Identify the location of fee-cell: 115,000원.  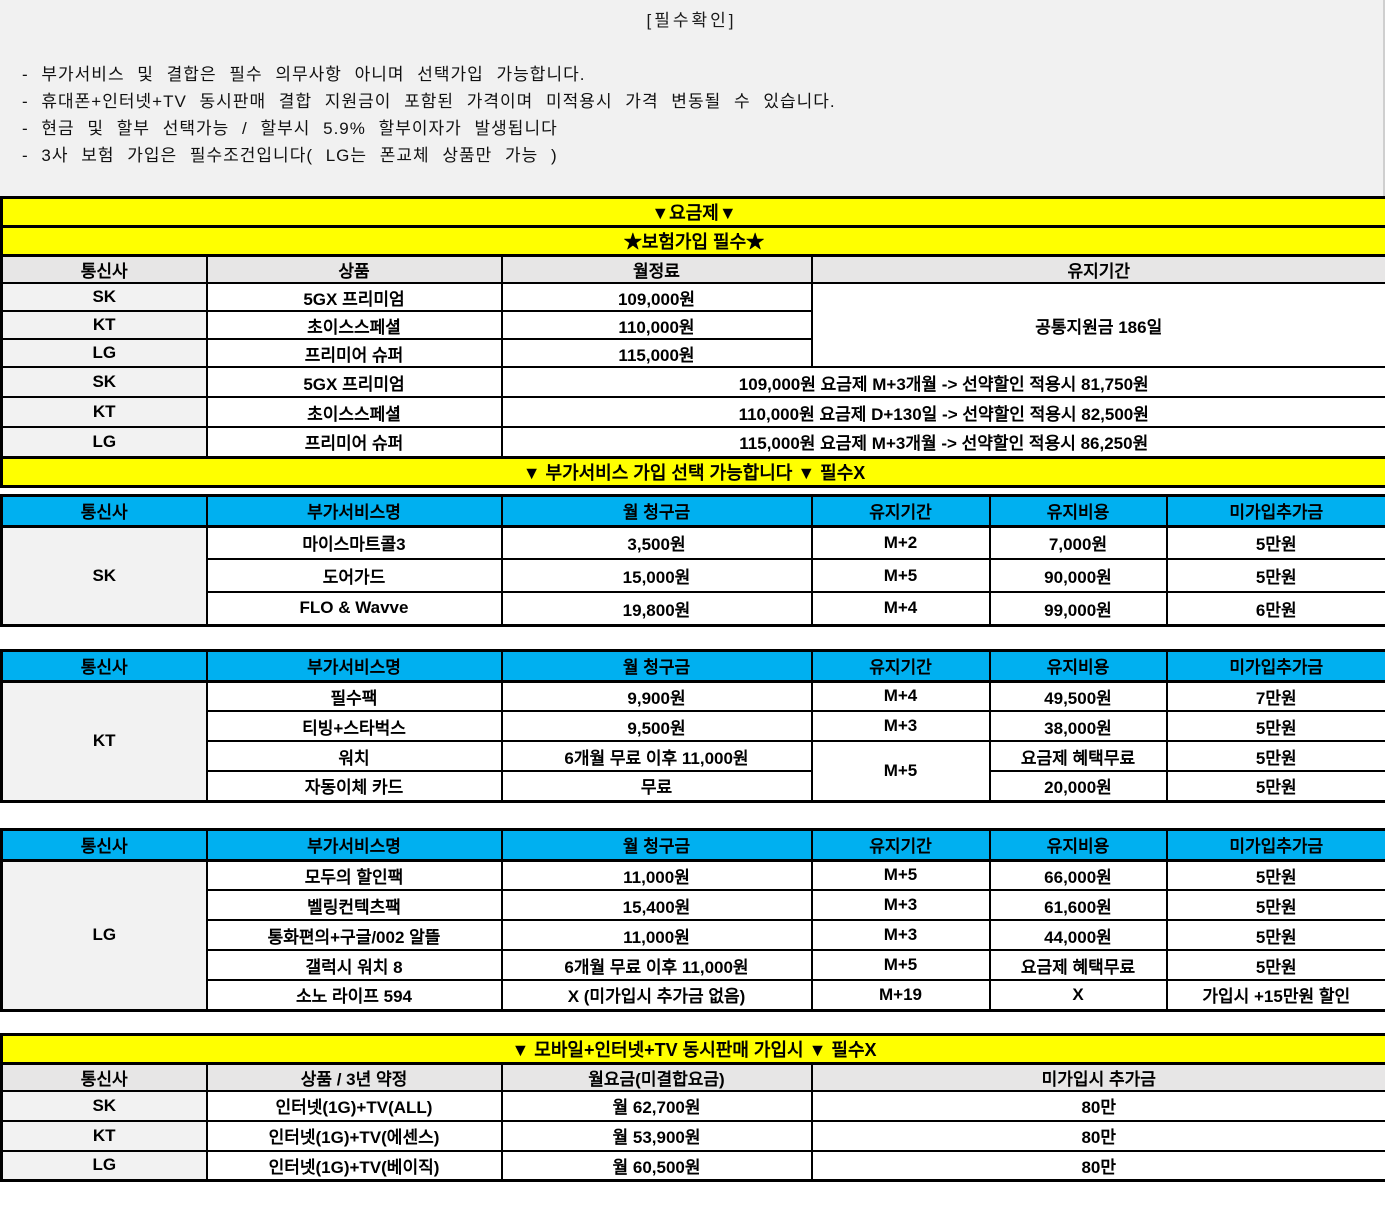
(656, 353).